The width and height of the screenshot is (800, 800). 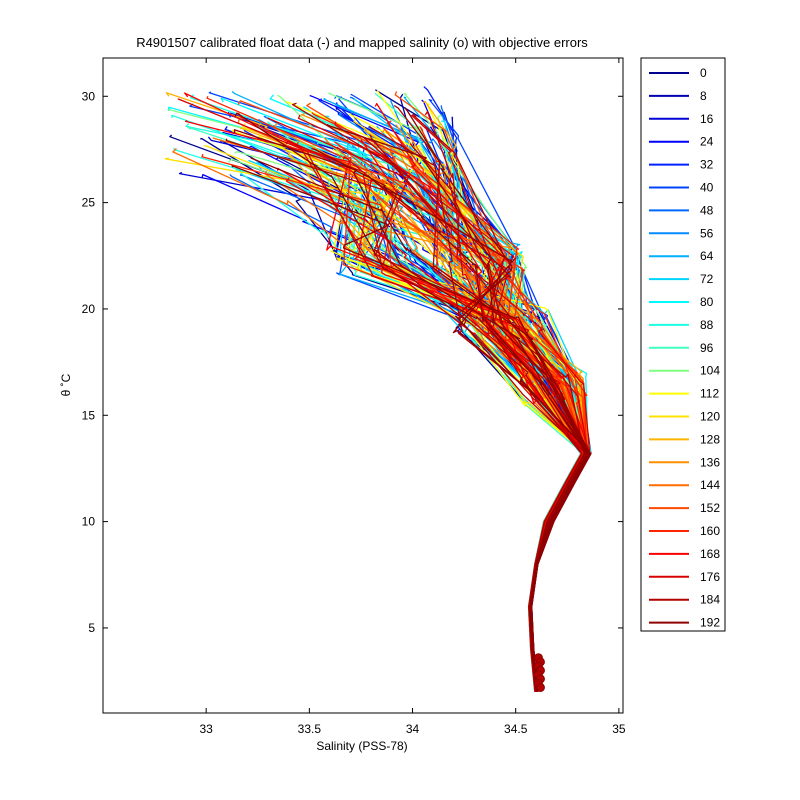 What do you see at coordinates (703, 96) in the screenshot?
I see `legend-label: 8` at bounding box center [703, 96].